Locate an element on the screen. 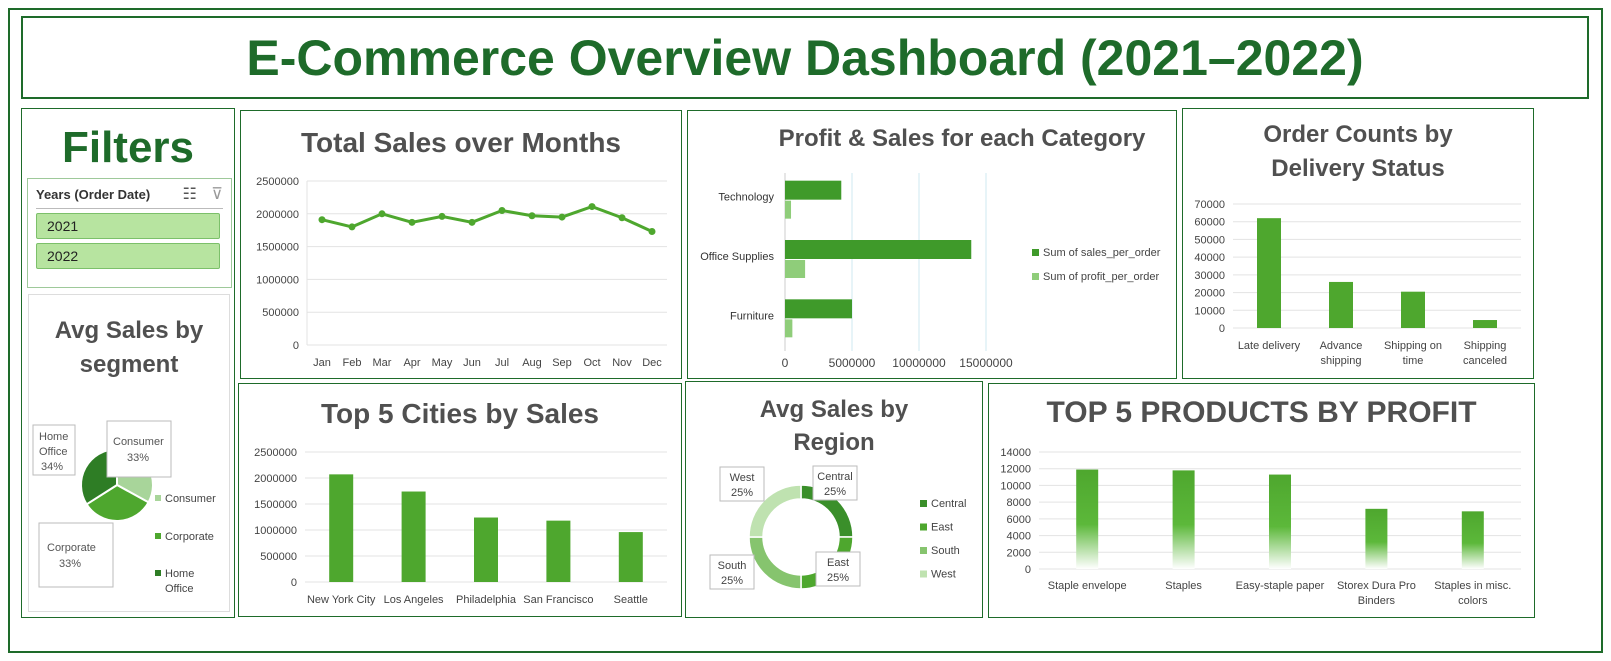  cities-ytick: 2500000 is located at coordinates (275, 453).